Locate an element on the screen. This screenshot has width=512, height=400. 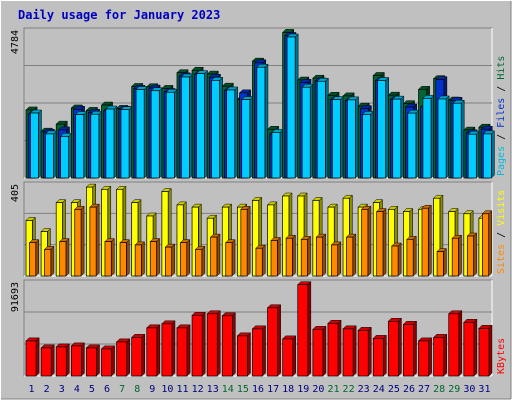
day-label: 6 is located at coordinates (107, 389).